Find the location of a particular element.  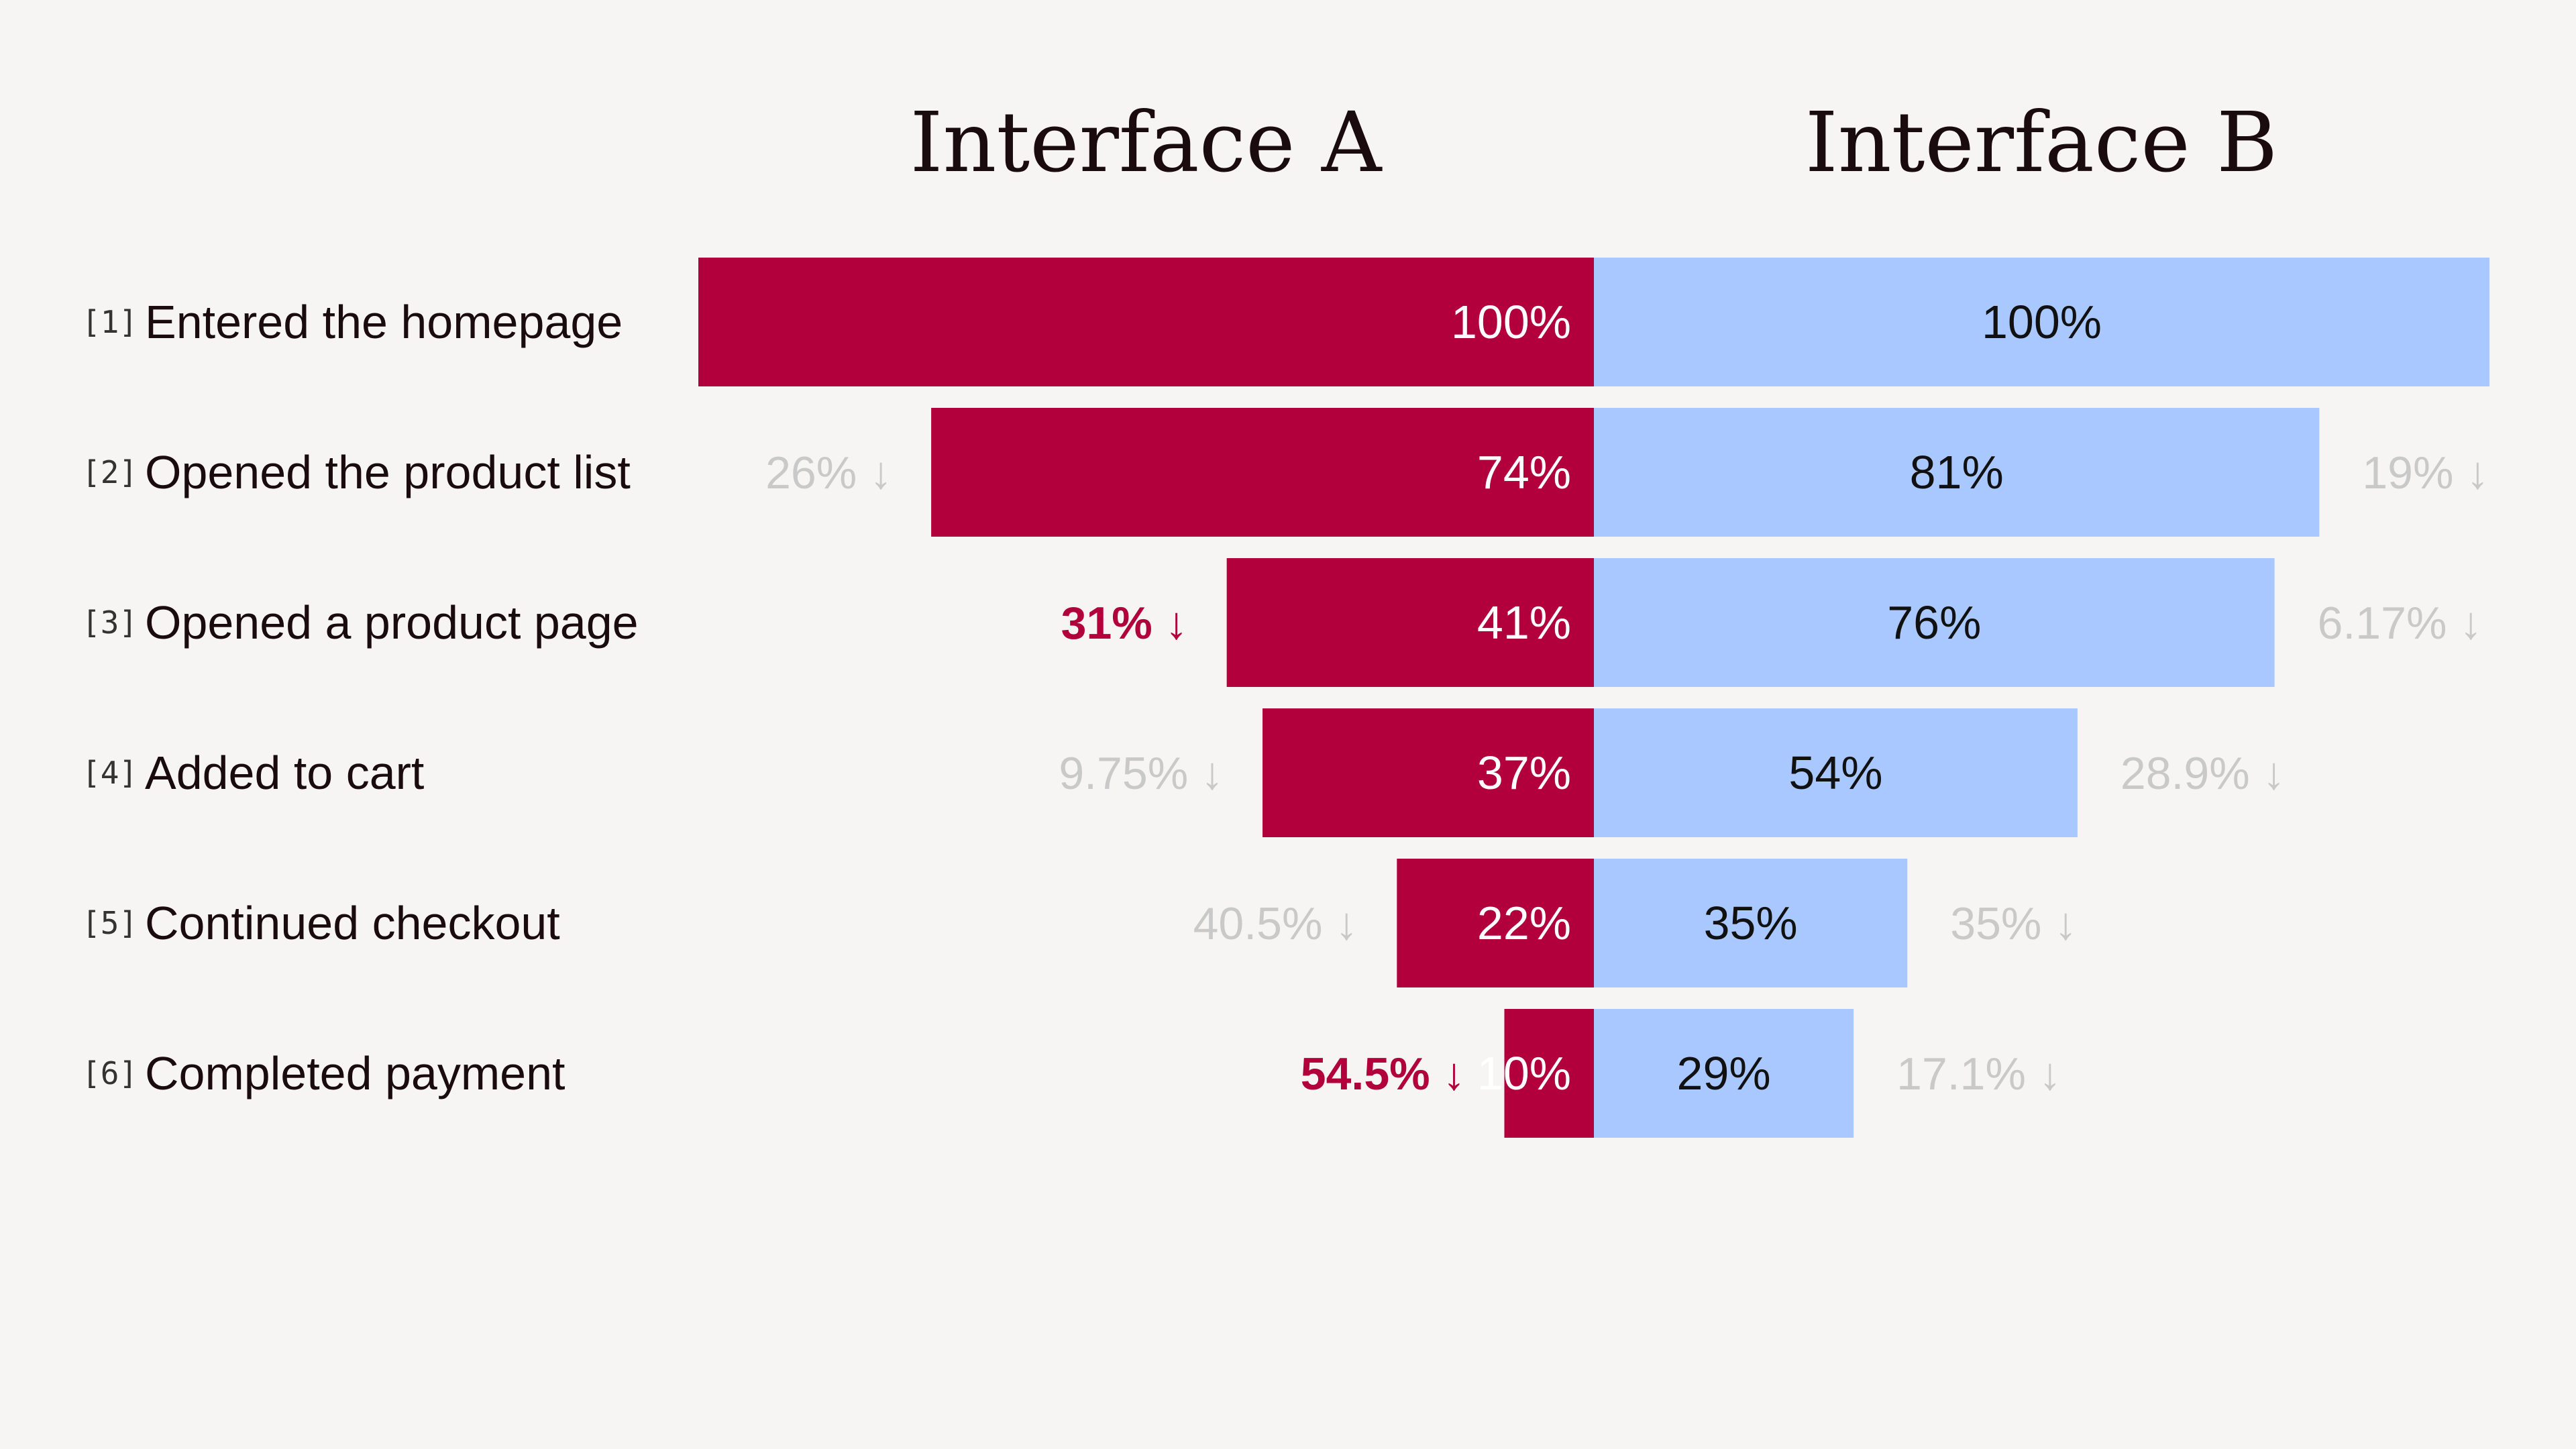

value-label-interface-a: 10% is located at coordinates (1524, 1073).